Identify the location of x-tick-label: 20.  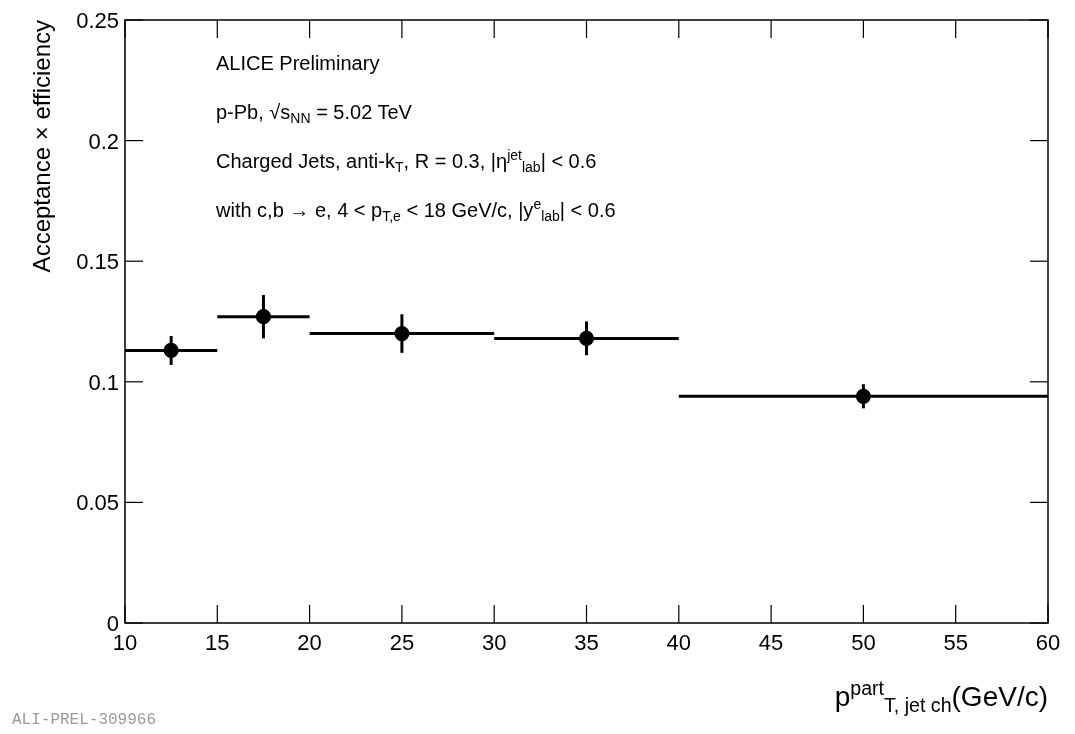
(309, 642).